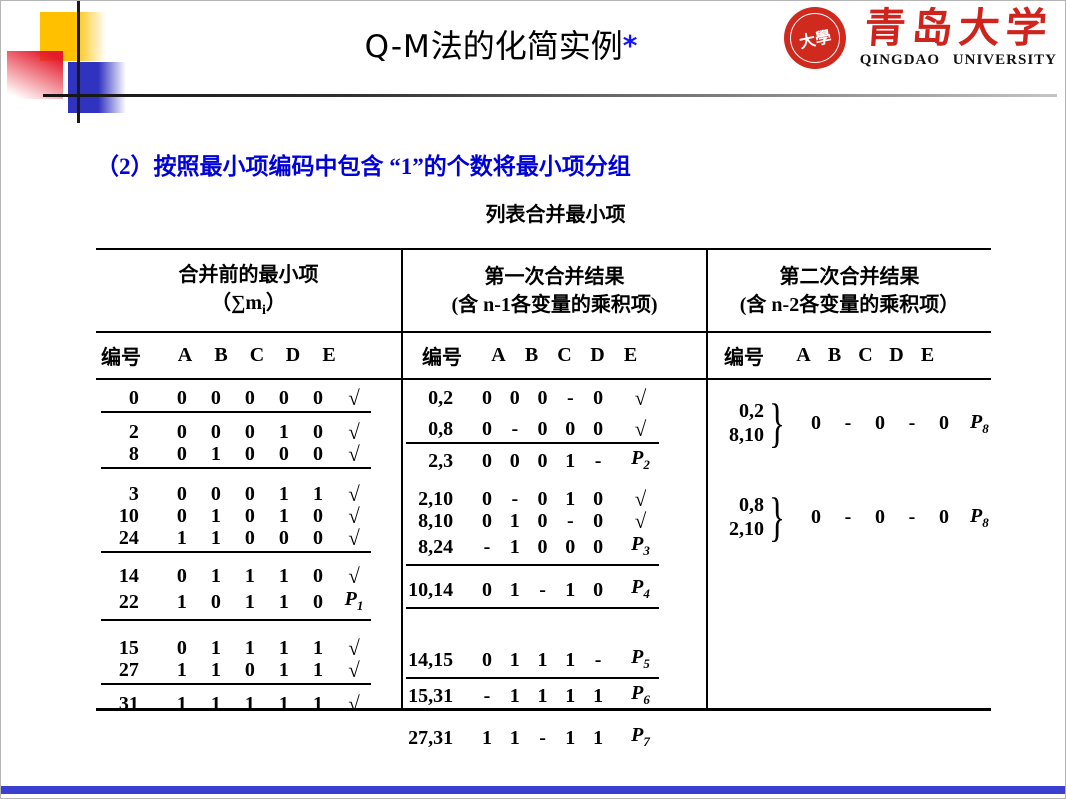 The image size is (1066, 799). I want to click on title-chinese: 法的化简实例, so click(526, 46).